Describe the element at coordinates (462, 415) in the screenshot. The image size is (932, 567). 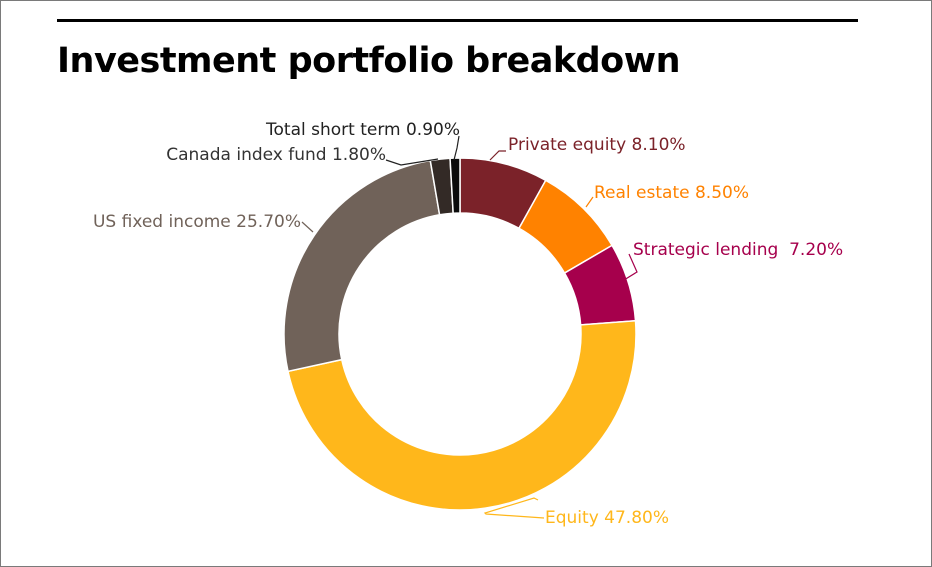
I see `slice-equity` at that location.